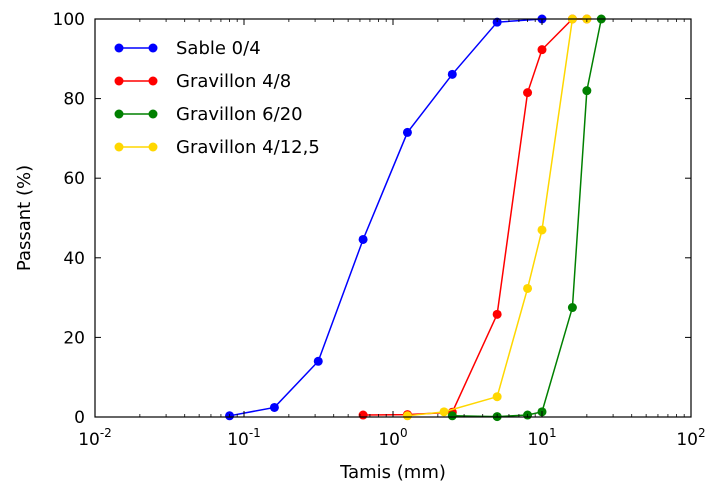 The height and width of the screenshot is (488, 710). What do you see at coordinates (244, 438) in the screenshot?
I see `x-tick-label: 10⁻¹` at bounding box center [244, 438].